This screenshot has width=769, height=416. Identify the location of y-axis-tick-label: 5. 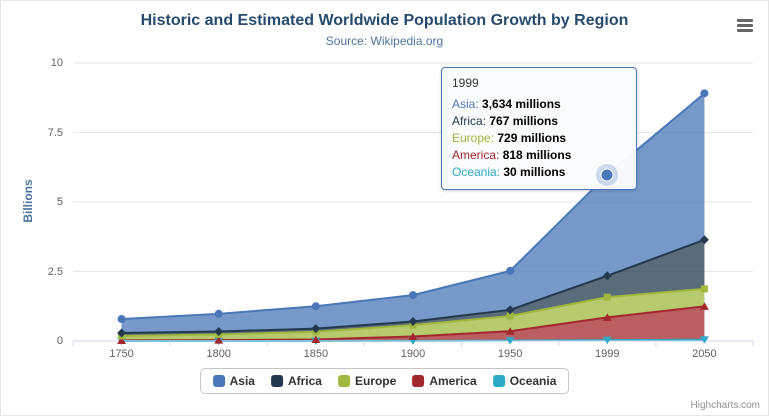
(59, 202).